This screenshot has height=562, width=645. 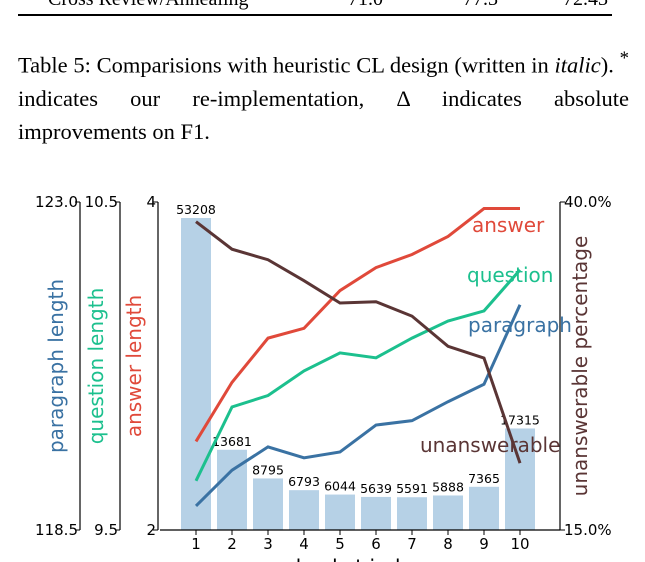 What do you see at coordinates (101, 202) in the screenshot?
I see `y-tick-label: 10.5` at bounding box center [101, 202].